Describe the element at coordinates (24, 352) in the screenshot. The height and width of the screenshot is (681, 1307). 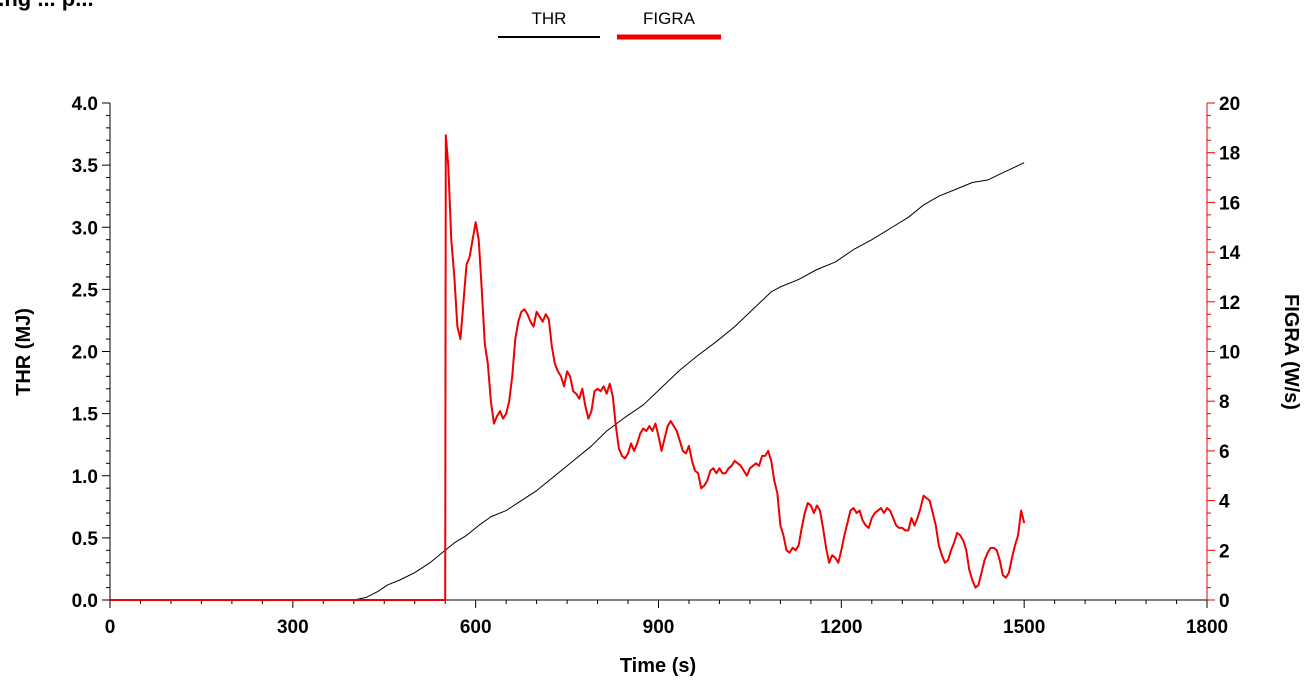
I see `y-axis-left-title: THR (MJ)` at that location.